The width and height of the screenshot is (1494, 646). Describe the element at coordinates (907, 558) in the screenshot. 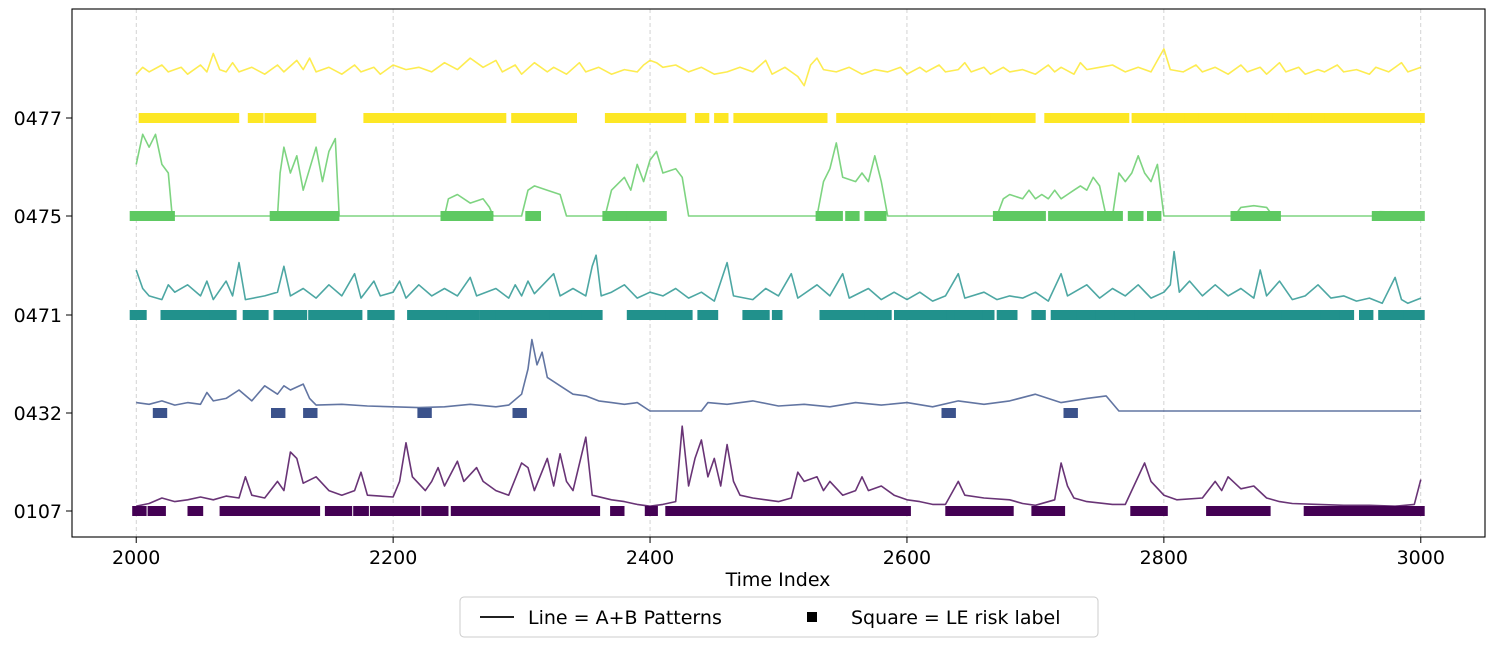

I see `x-tick-label-2600: 2600` at that location.